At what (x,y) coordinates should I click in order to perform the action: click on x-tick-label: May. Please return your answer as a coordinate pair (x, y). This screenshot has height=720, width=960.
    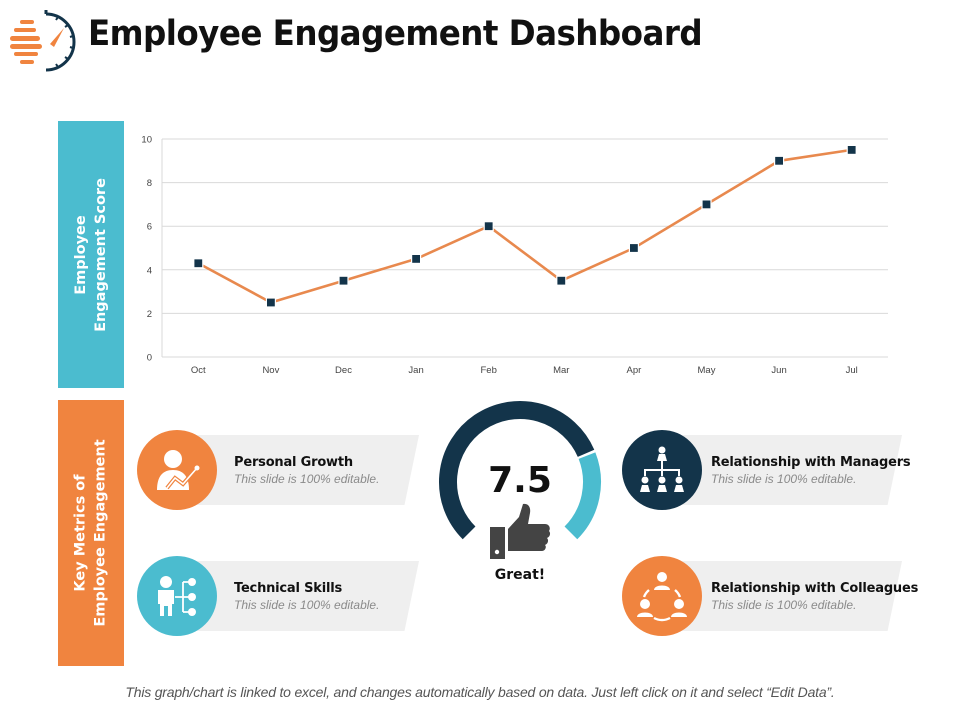
    Looking at the image, I should click on (707, 370).